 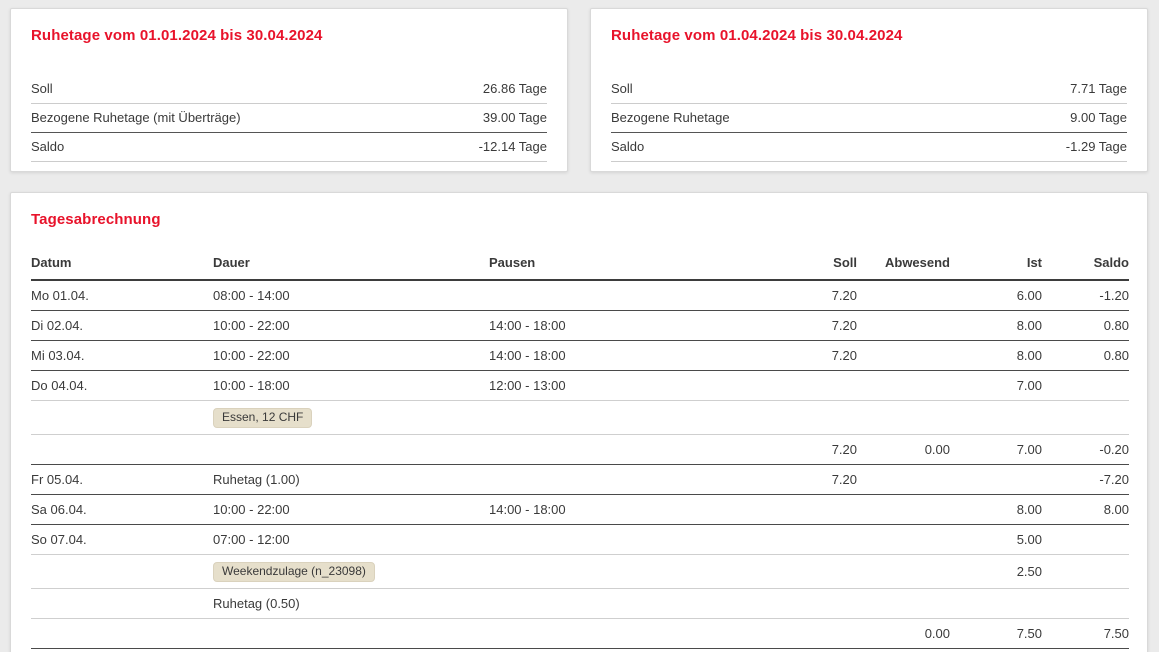 I want to click on column-header-dauer: Dauer, so click(x=351, y=268).